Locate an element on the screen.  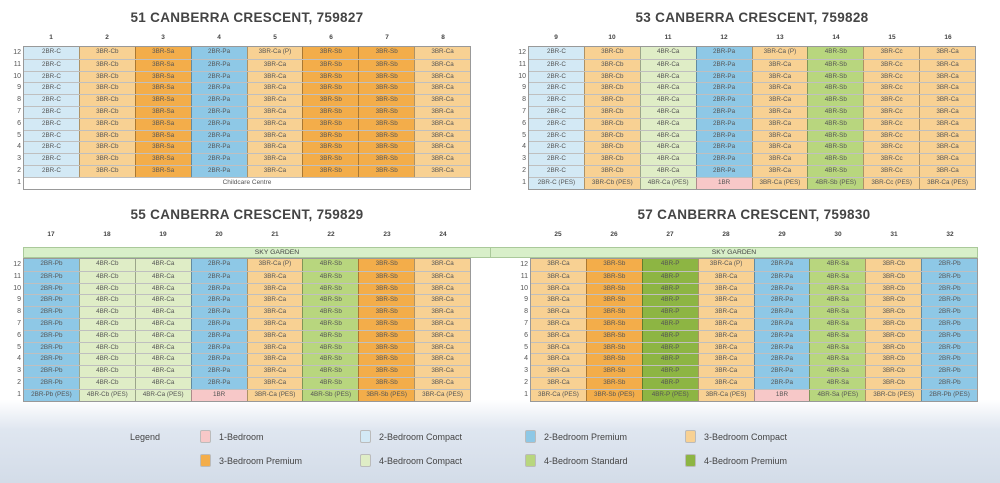
unit-cell: 4BR-P (PES) is located at coordinates (669, 395).